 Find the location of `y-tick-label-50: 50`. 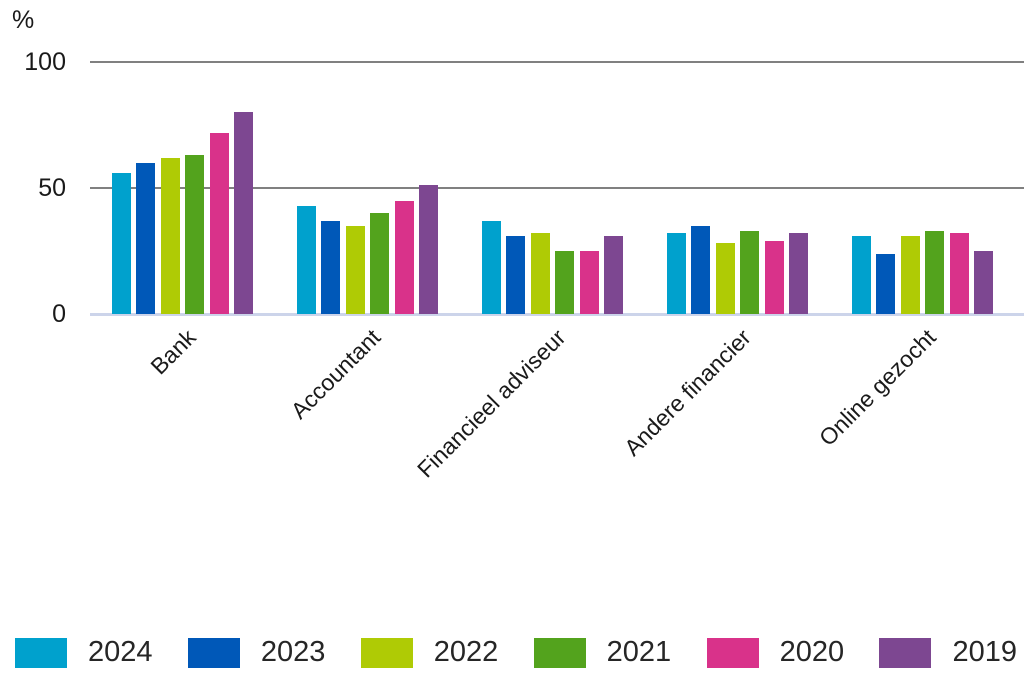

y-tick-label-50: 50 is located at coordinates (52, 188).